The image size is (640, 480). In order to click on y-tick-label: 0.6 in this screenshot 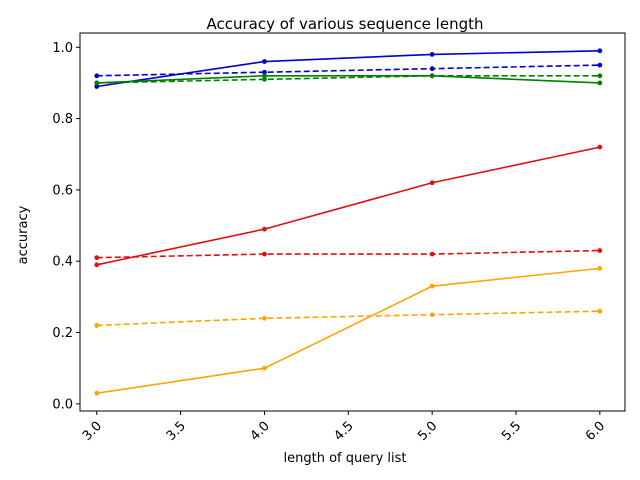, I will do `click(62, 190)`.